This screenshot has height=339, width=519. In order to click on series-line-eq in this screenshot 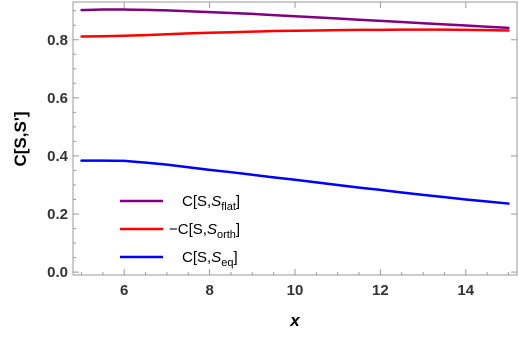, I will do `click(295, 182)`.